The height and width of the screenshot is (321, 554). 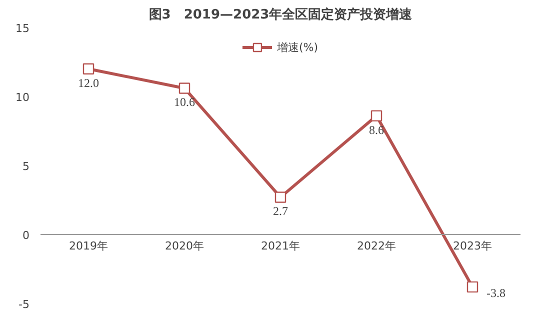 What do you see at coordinates (376, 129) in the screenshot?
I see `data-label: 8.6` at bounding box center [376, 129].